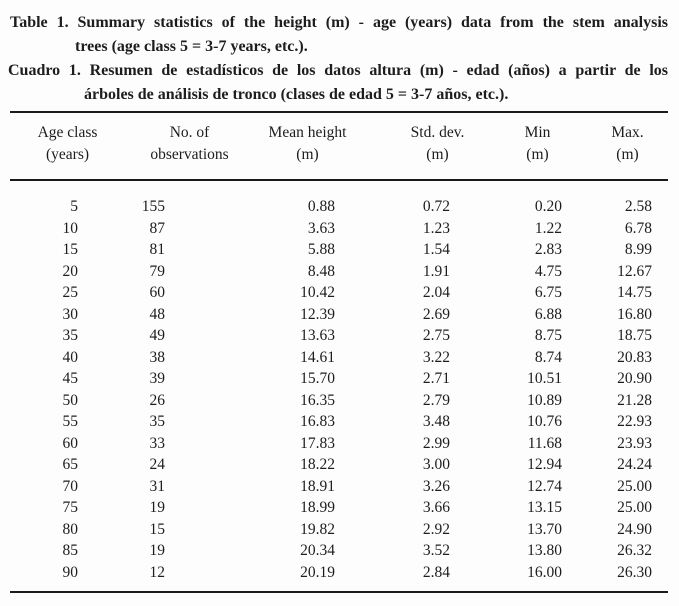 The height and width of the screenshot is (606, 679). Describe the element at coordinates (70, 378) in the screenshot. I see `table-cell: 45` at that location.